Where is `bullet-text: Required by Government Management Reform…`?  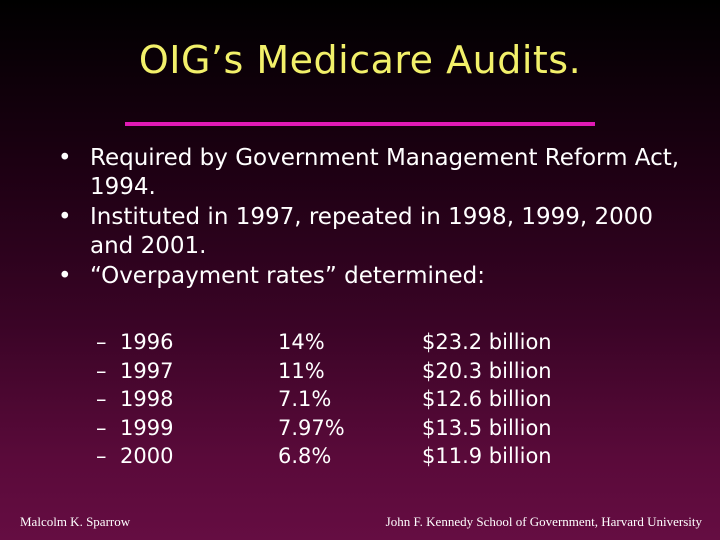 bullet-text: Required by Government Management Reform… is located at coordinates (385, 172).